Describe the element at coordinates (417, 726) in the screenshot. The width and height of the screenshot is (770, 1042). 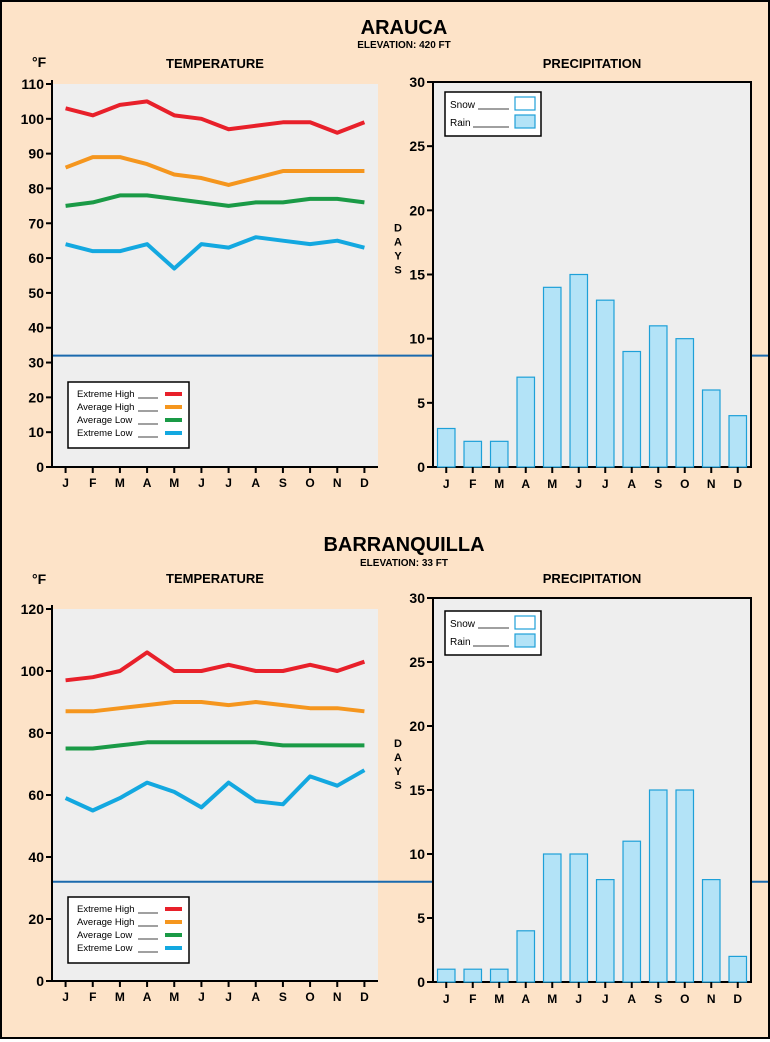
I see `precip-y-tick-label: 20` at that location.